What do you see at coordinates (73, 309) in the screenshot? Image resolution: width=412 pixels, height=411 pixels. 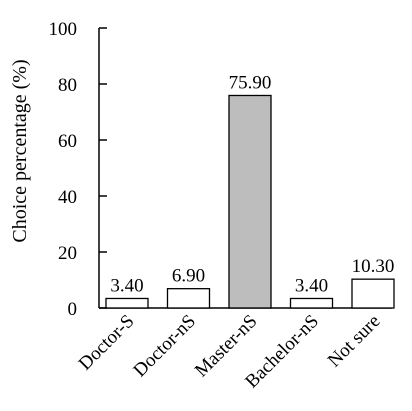 I see `y-tick-label: 0` at bounding box center [73, 309].